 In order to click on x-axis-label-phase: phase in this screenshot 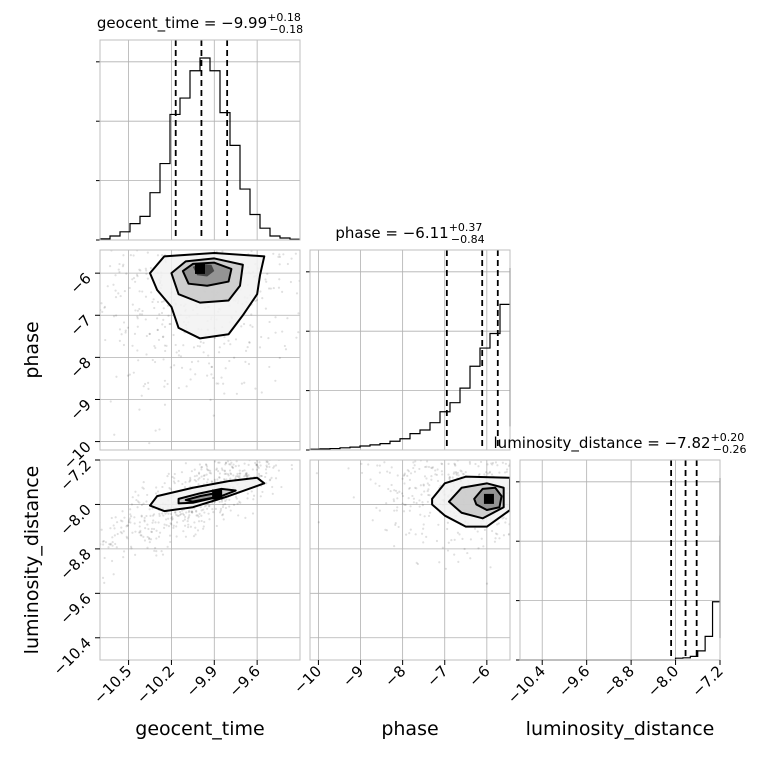, I will do `click(409, 729)`.